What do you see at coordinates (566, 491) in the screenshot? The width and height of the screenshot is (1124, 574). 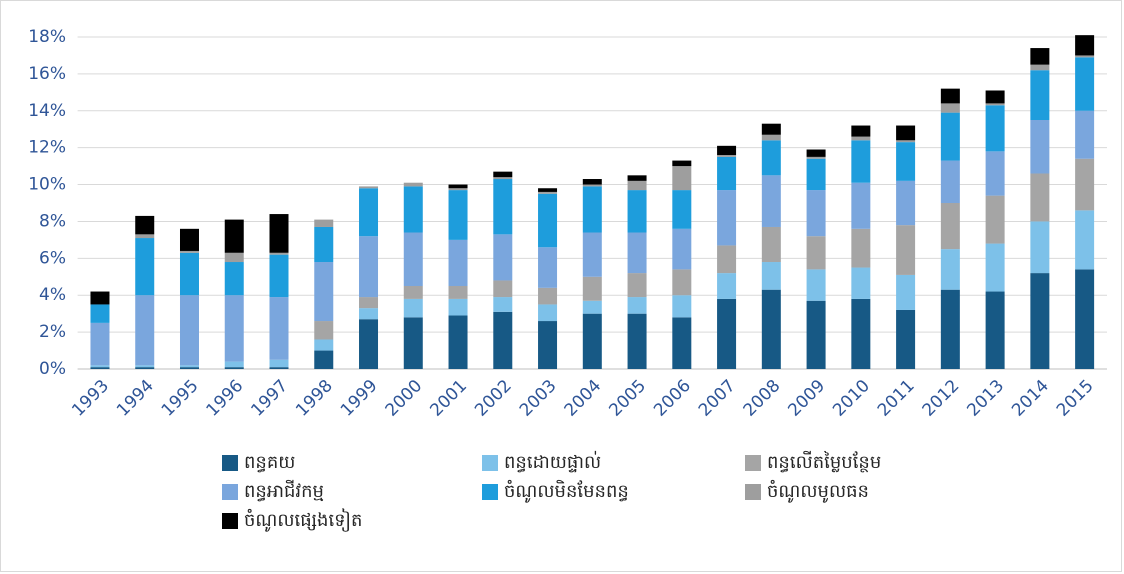 I see `legend-label: ចំណូលមិនមែនពន្ធ` at bounding box center [566, 491].